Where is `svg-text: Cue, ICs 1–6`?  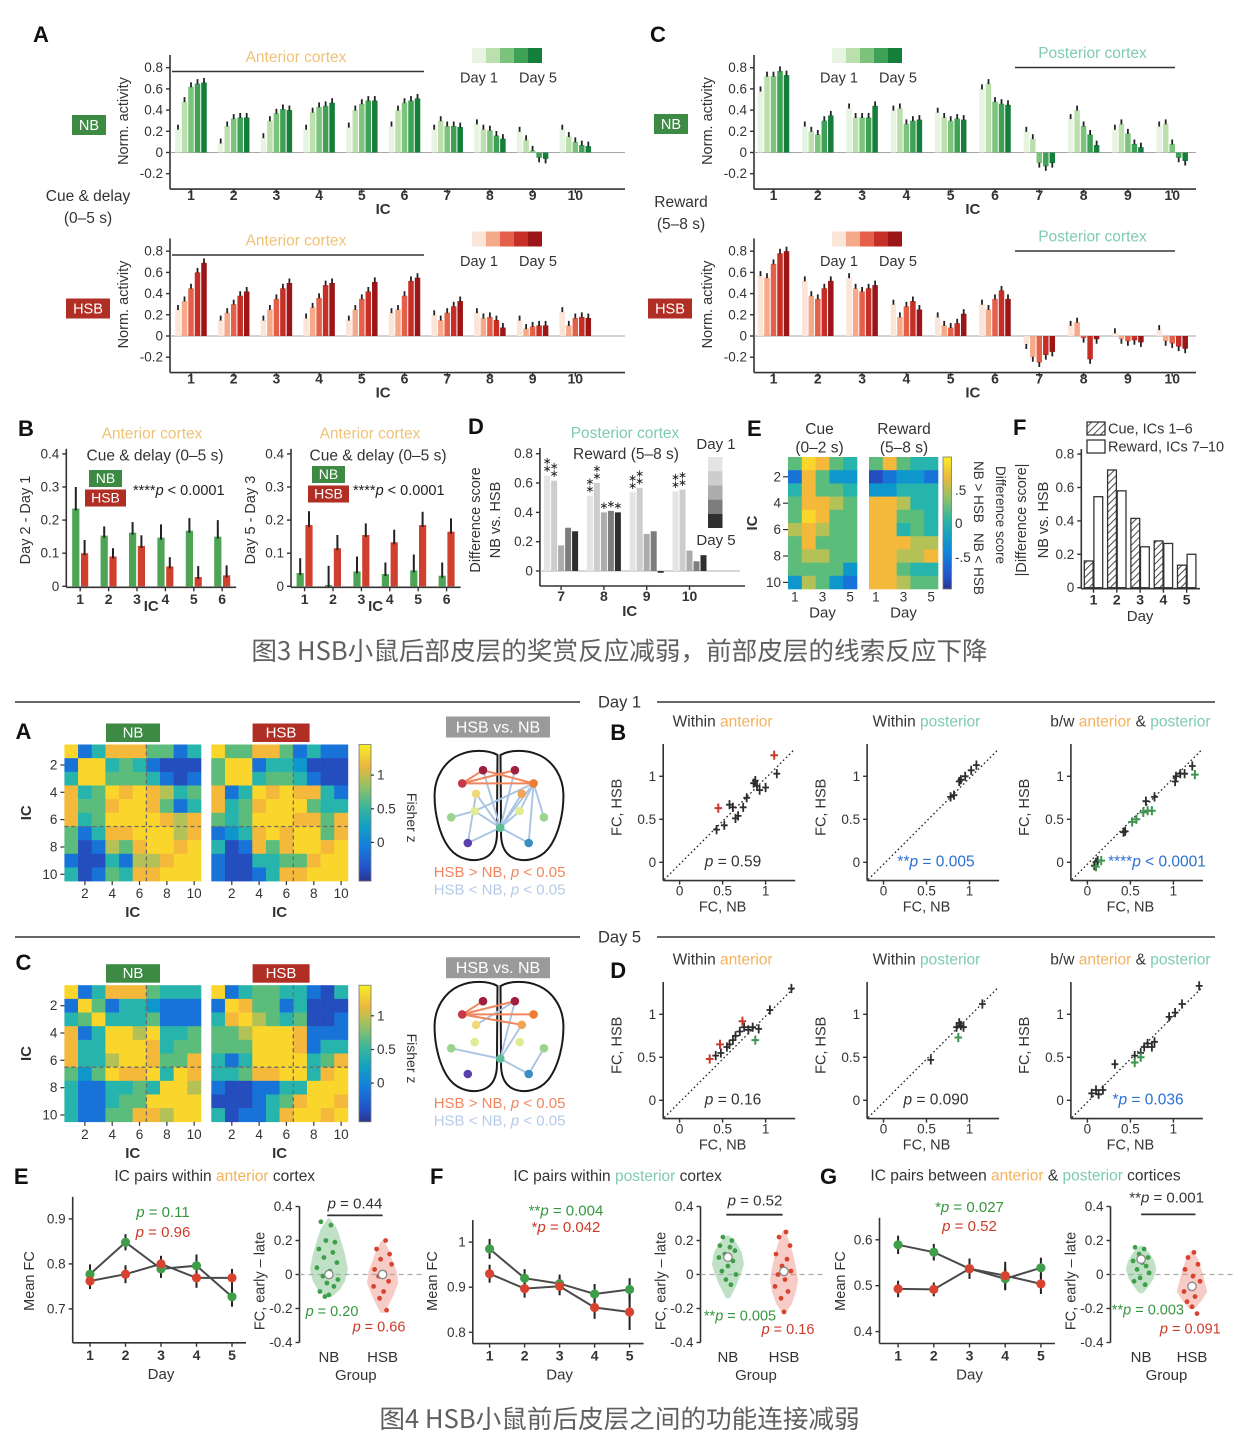 svg-text: Cue, ICs 1–6 is located at coordinates (1150, 430).